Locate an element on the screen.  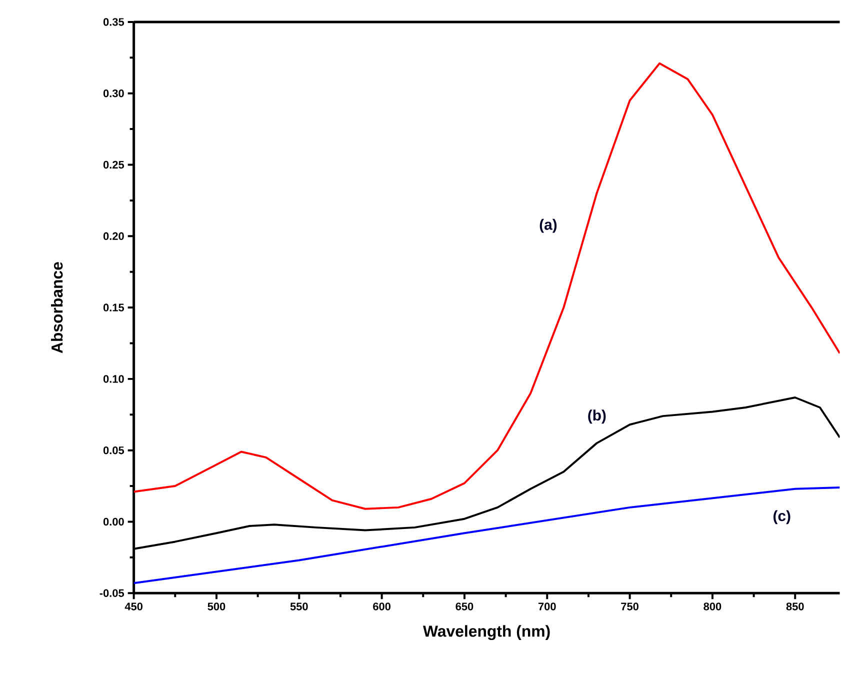
y-tick-label: -0.05 is located at coordinates (112, 593).